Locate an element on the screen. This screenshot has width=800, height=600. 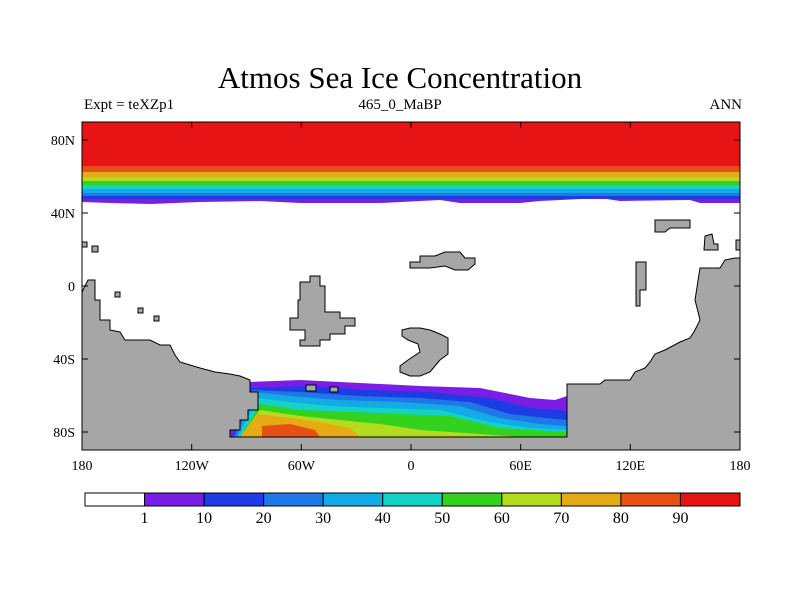
colorbar-label-8: 80 is located at coordinates (621, 518).